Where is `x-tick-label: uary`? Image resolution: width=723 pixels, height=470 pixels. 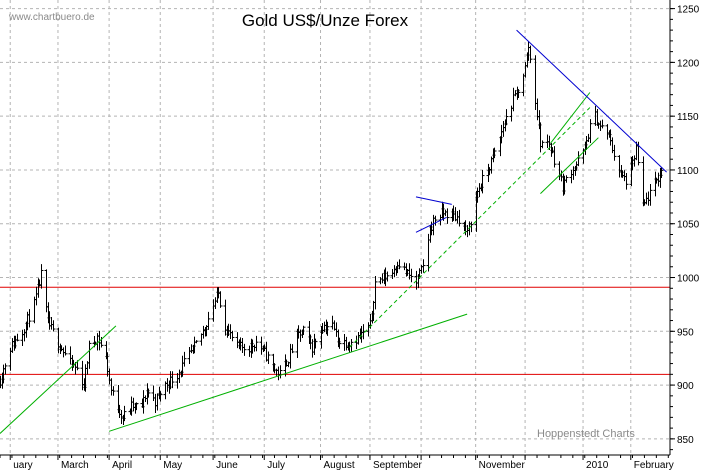 x-tick-label: uary is located at coordinates (22, 465).